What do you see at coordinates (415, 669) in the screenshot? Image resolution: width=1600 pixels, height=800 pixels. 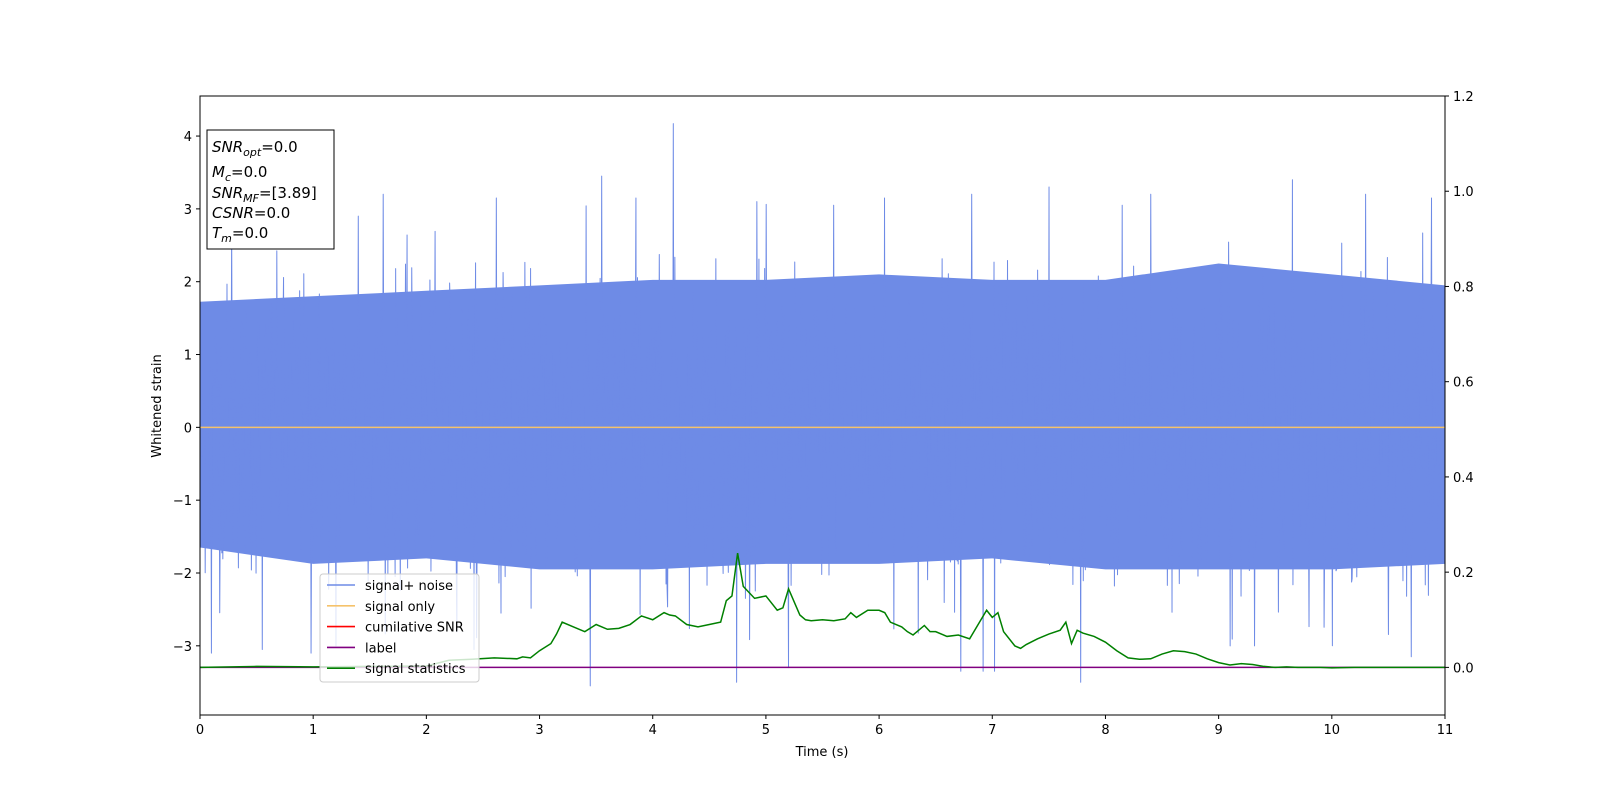 I see `legend-label: signal statistics` at bounding box center [415, 669].